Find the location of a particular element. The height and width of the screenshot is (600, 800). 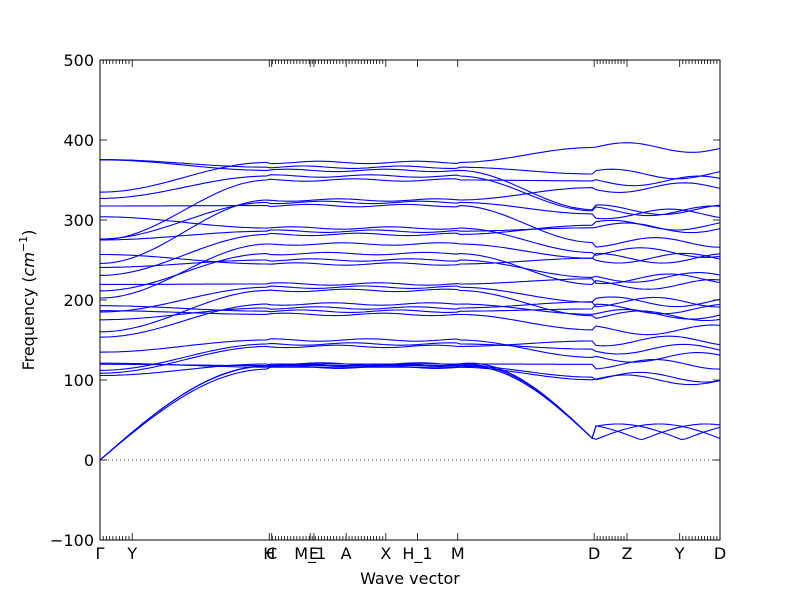

y-tick-label: 500 is located at coordinates (78, 60).